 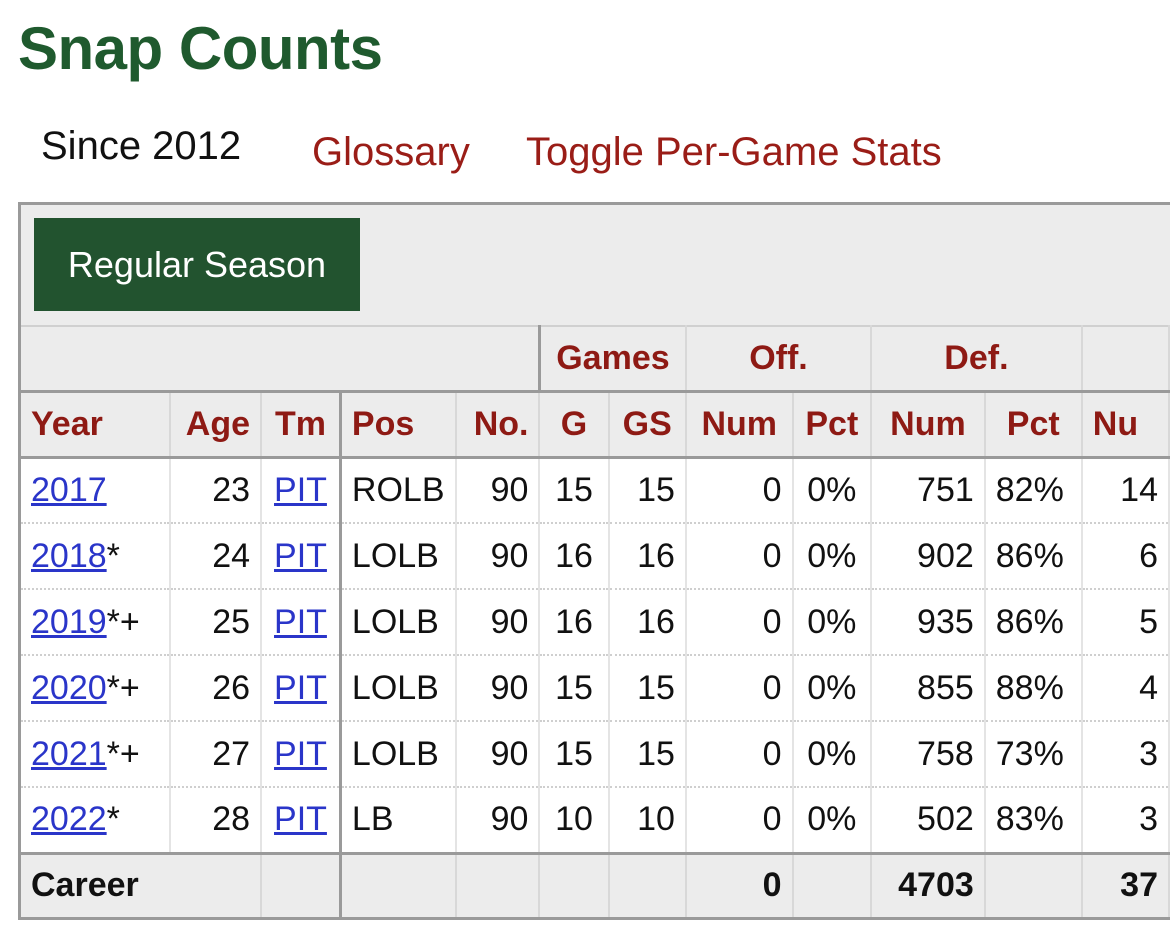 I want to click on table-row: 2022* 28 PIT LB 90 10 10 0 0% 502 83% 3, so click(x=593, y=820).